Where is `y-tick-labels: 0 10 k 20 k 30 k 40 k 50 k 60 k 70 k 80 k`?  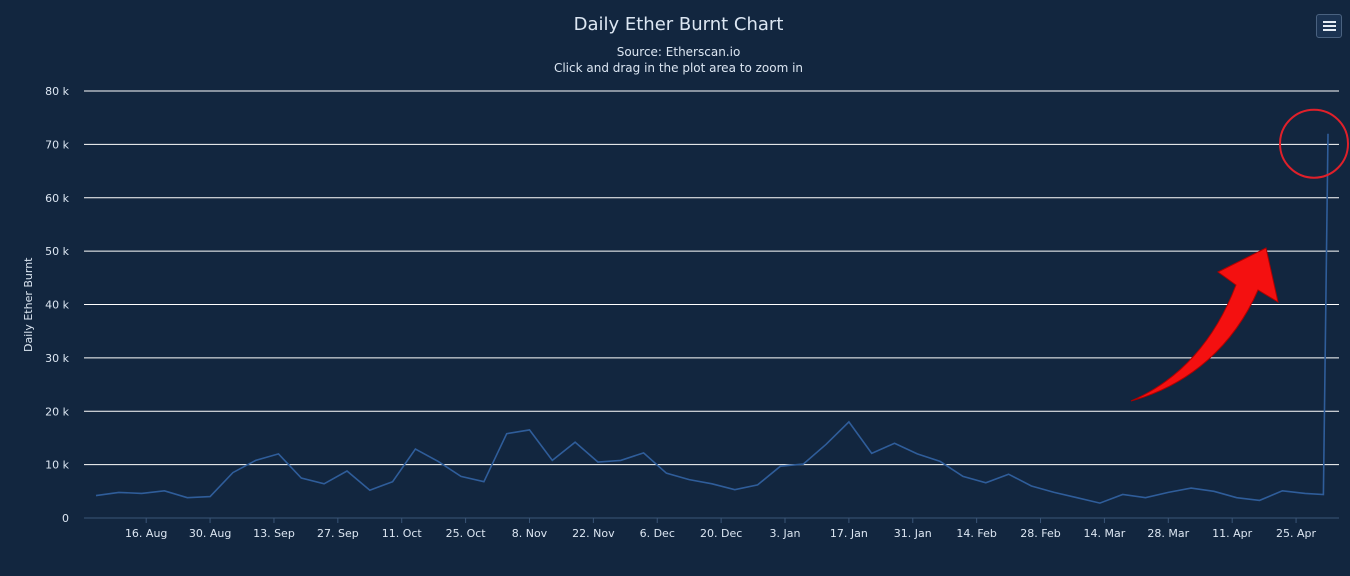 y-tick-labels: 0 10 k 20 k 30 k 40 k 50 k 60 k 70 k 80 k is located at coordinates (57, 305).